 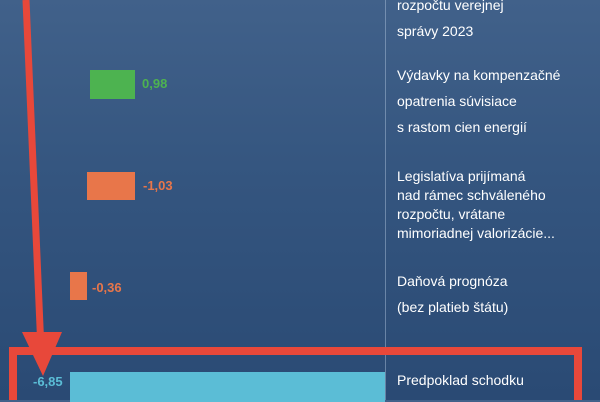 I want to click on label-line: nad rámec schváleného, so click(x=471, y=195).